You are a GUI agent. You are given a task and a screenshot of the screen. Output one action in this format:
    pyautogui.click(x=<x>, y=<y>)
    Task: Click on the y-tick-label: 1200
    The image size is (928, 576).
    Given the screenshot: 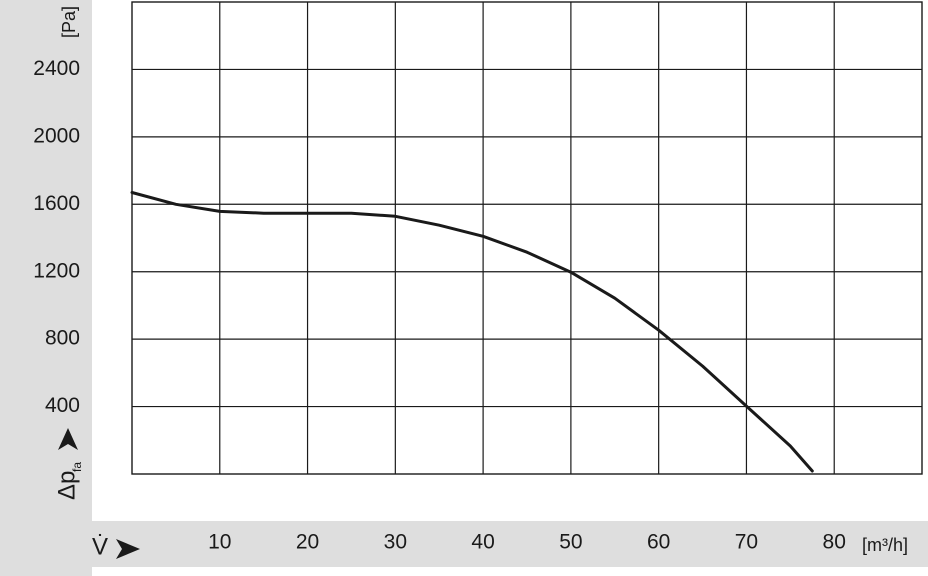 What is the action you would take?
    pyautogui.click(x=56, y=270)
    